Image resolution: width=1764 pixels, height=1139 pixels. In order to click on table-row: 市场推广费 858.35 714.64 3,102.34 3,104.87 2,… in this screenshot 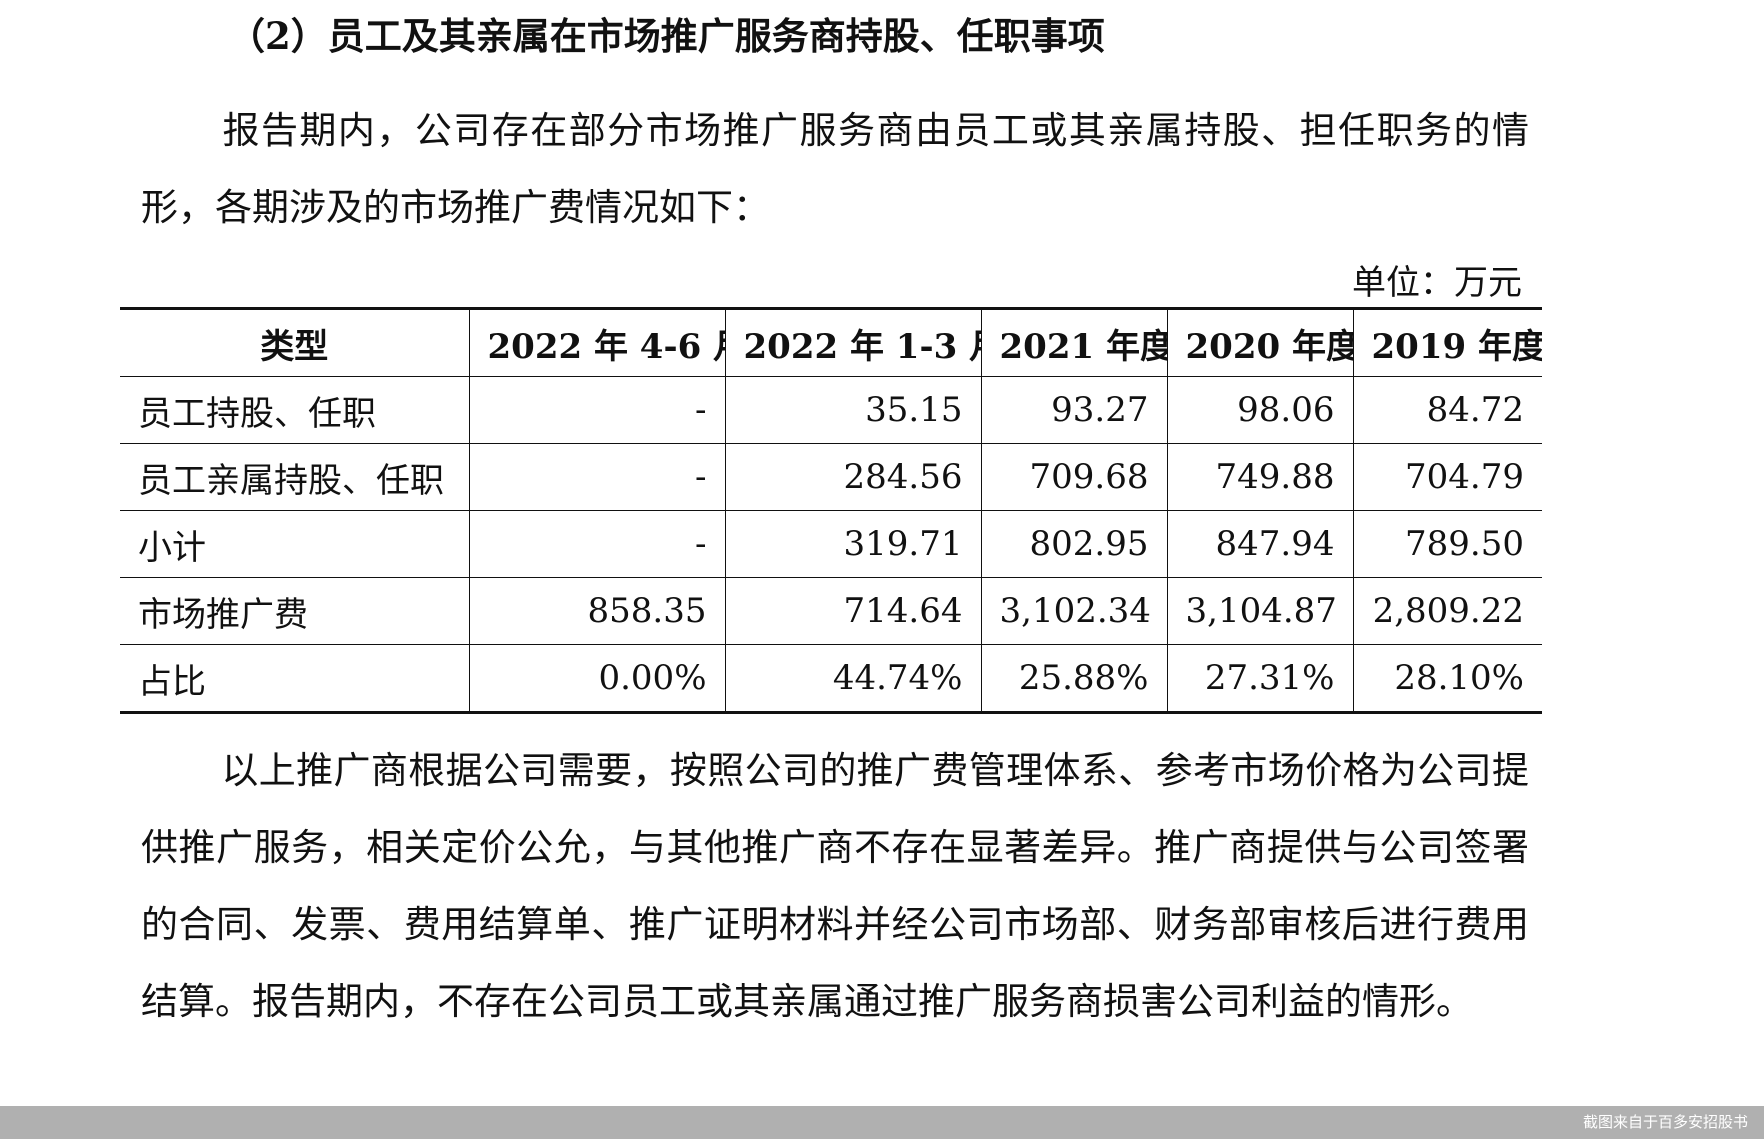, I will do `click(831, 611)`.